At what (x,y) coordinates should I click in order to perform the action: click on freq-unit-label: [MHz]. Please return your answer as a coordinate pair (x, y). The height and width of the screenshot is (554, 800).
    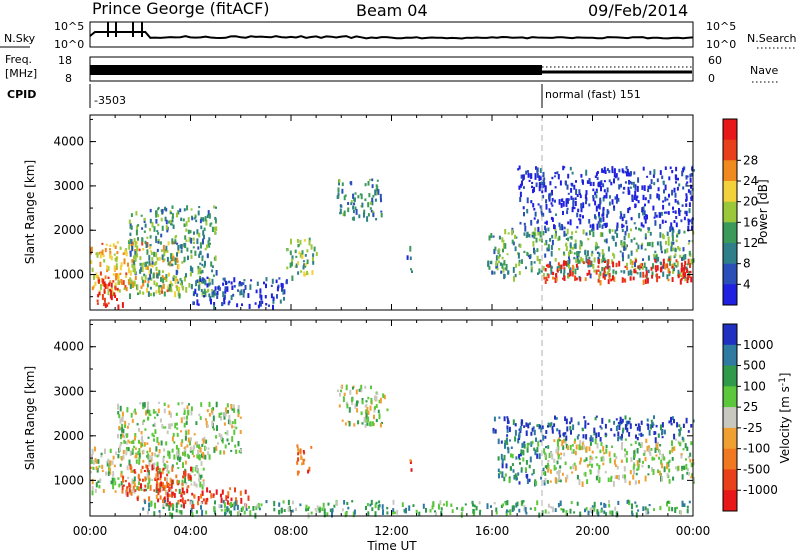
    Looking at the image, I should click on (21, 73).